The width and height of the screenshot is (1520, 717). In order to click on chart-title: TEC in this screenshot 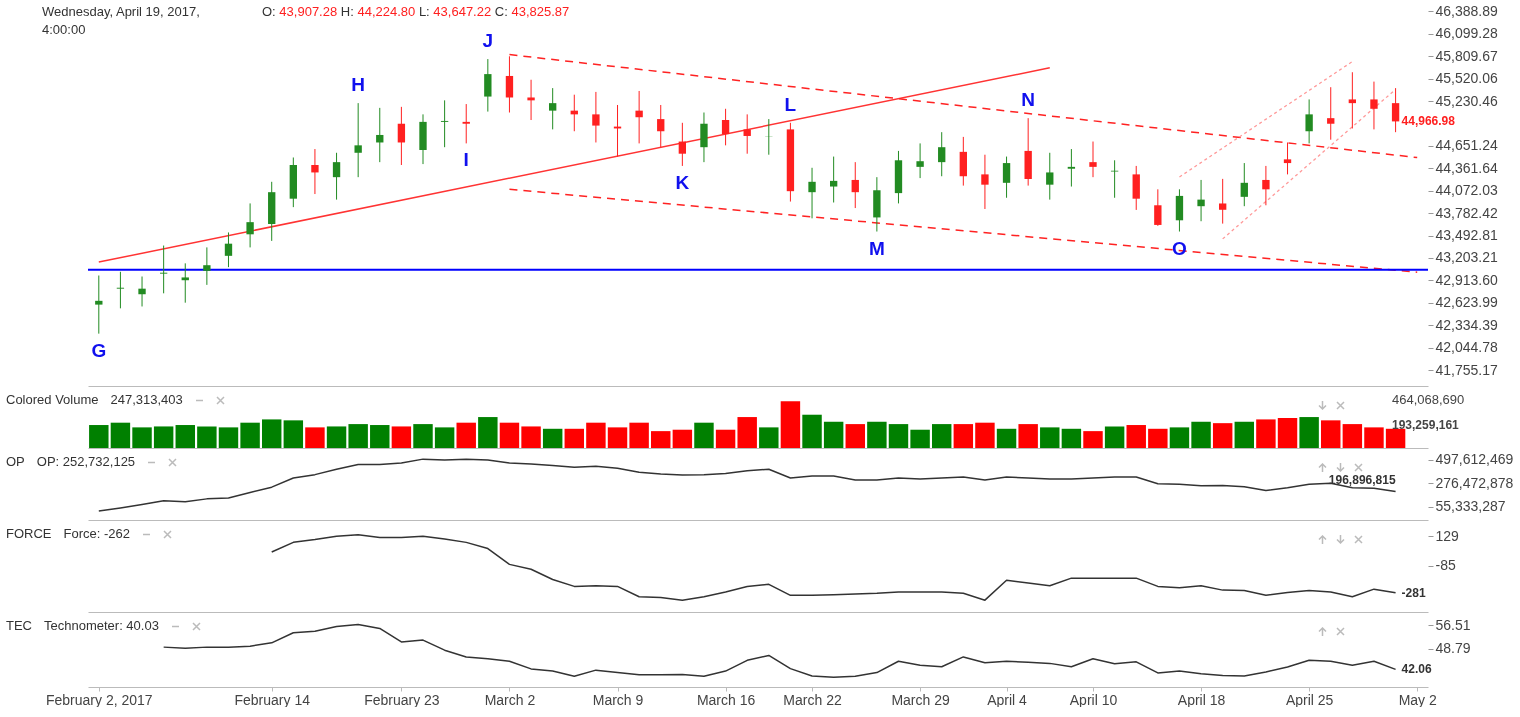, I will do `click(19, 625)`.